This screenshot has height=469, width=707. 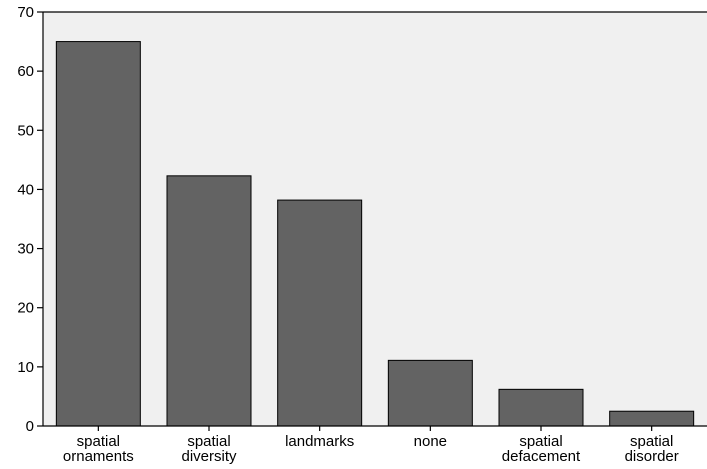 What do you see at coordinates (209, 449) in the screenshot?
I see `x-tick-label: spatial diversity` at bounding box center [209, 449].